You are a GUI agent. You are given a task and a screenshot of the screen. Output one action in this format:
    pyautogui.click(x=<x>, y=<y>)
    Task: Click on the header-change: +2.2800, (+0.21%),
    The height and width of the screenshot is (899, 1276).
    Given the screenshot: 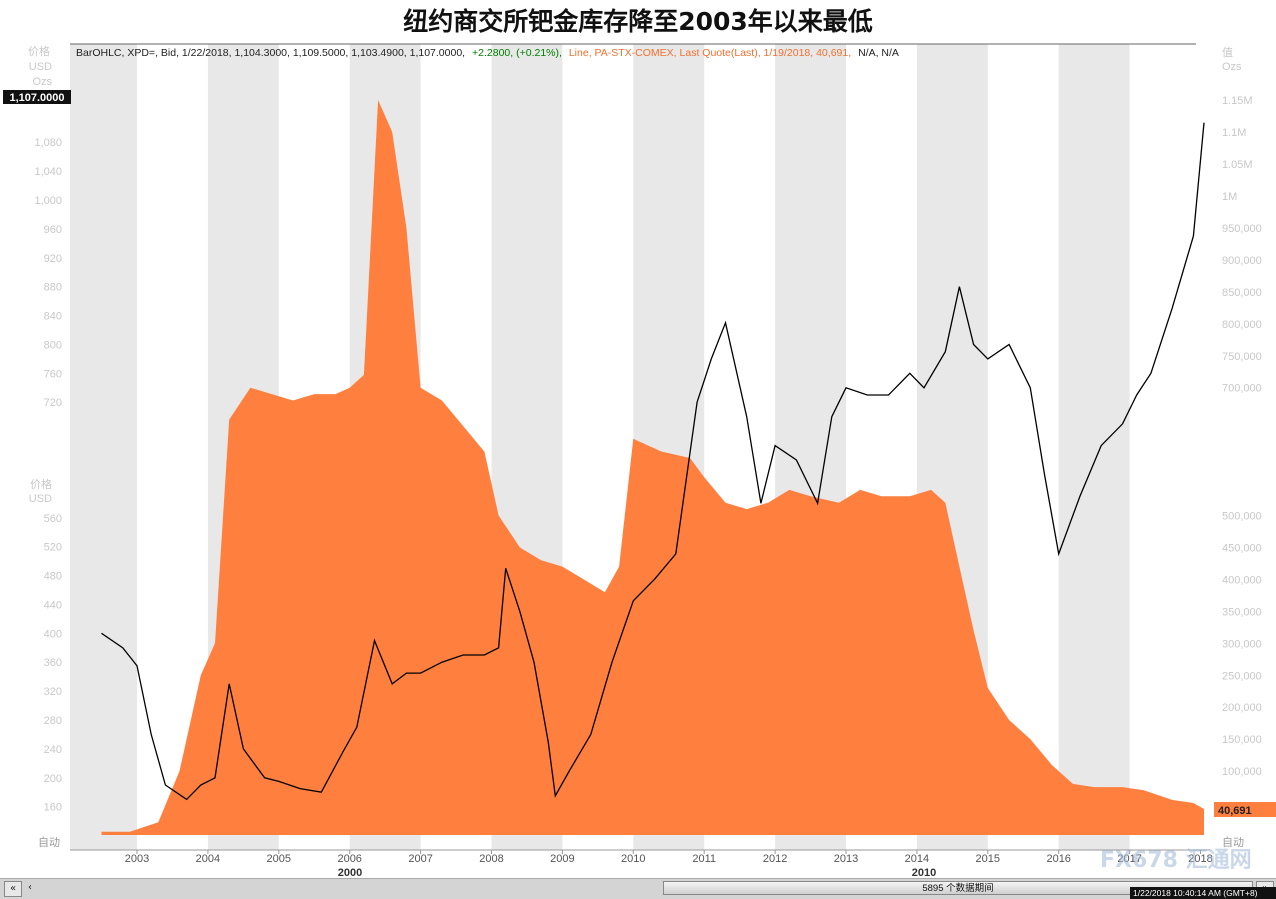 What is the action you would take?
    pyautogui.click(x=517, y=53)
    